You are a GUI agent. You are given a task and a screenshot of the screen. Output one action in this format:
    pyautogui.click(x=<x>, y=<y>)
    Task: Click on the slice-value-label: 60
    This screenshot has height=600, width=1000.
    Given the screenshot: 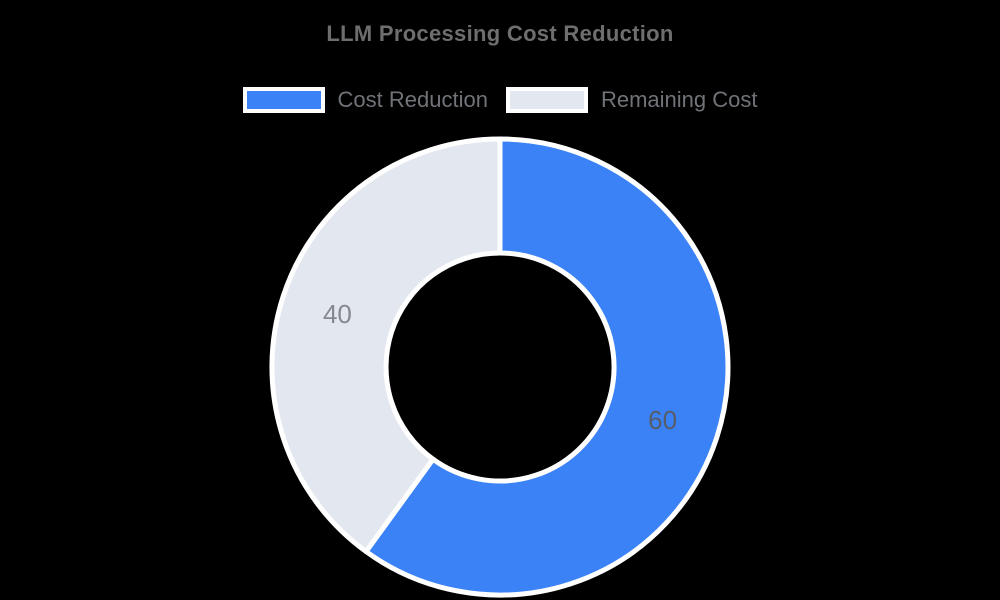 What is the action you would take?
    pyautogui.click(x=662, y=420)
    